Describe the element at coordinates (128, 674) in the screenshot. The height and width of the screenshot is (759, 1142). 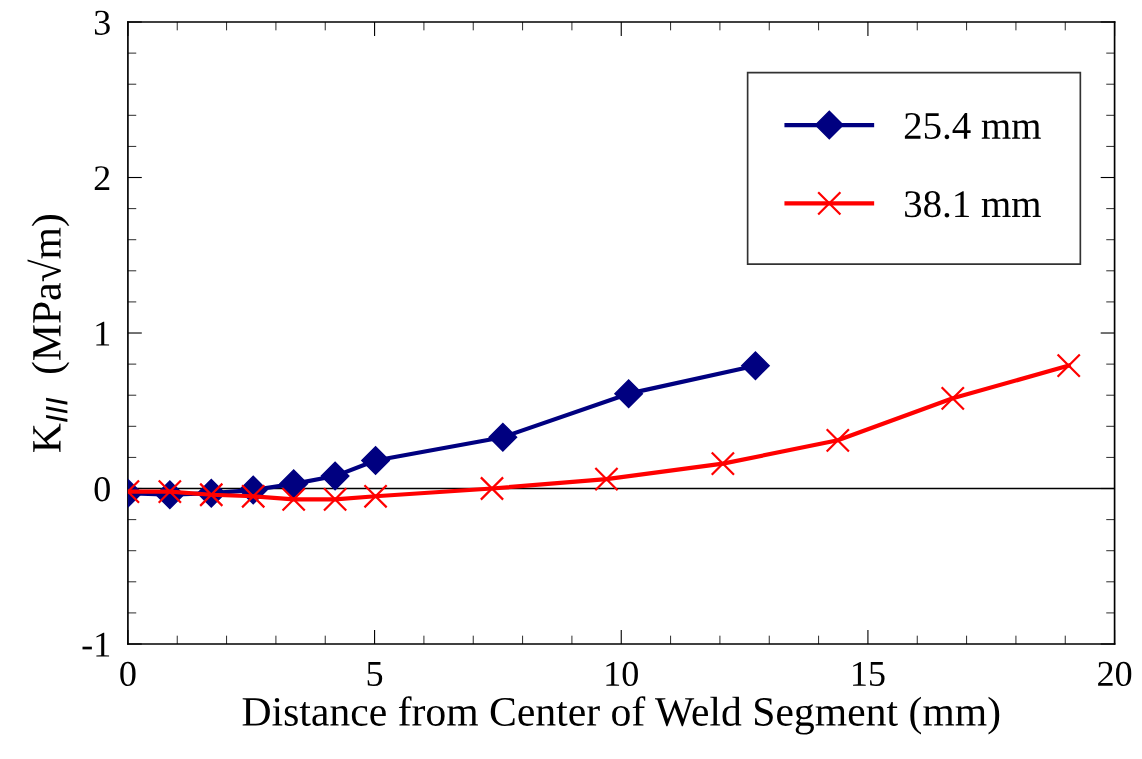
I see `x-tick-label: 0` at that location.